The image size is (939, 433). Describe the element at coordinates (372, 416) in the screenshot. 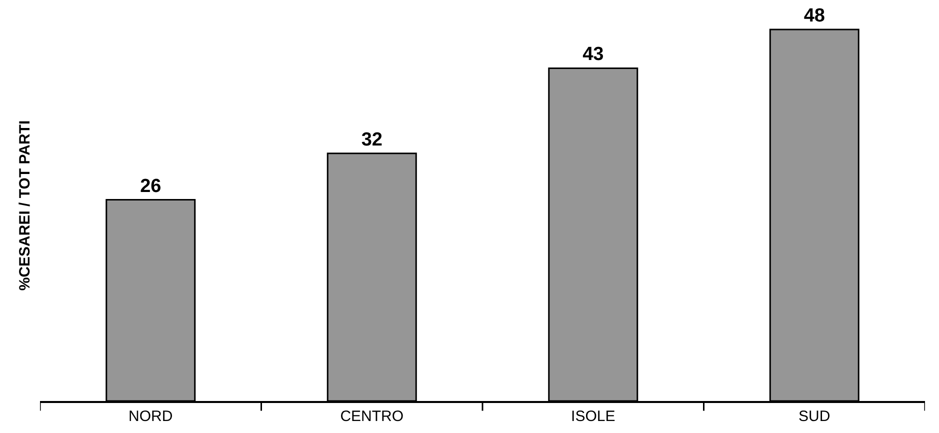

I see `x-tick-label: CENTRO` at that location.